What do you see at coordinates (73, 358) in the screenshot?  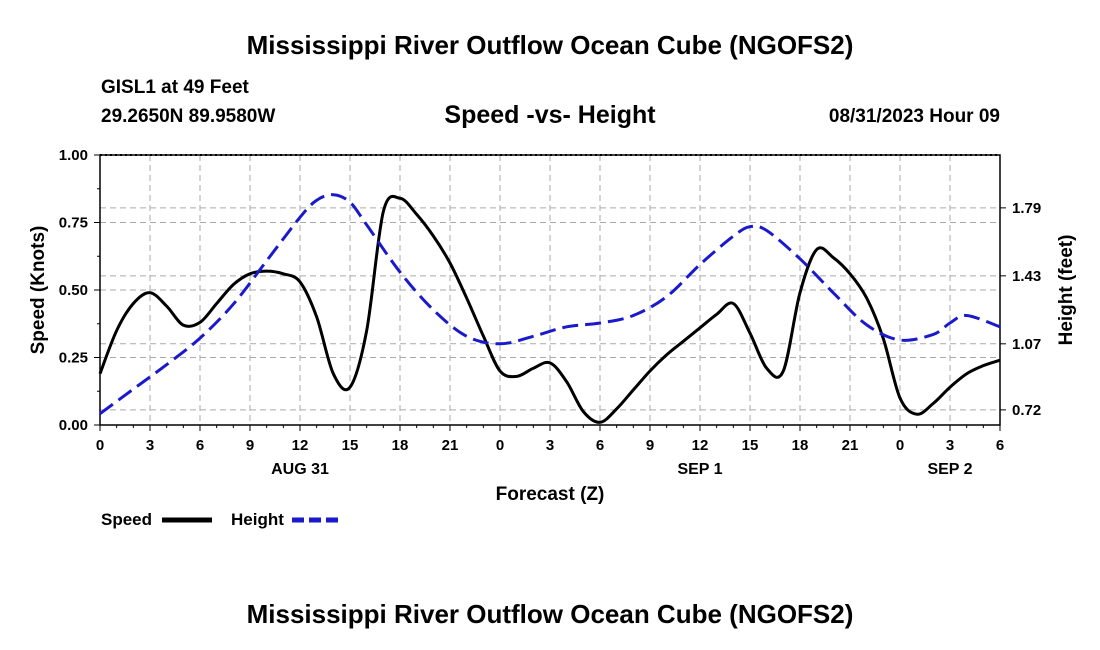 I see `y-tick-label: 0.25` at bounding box center [73, 358].